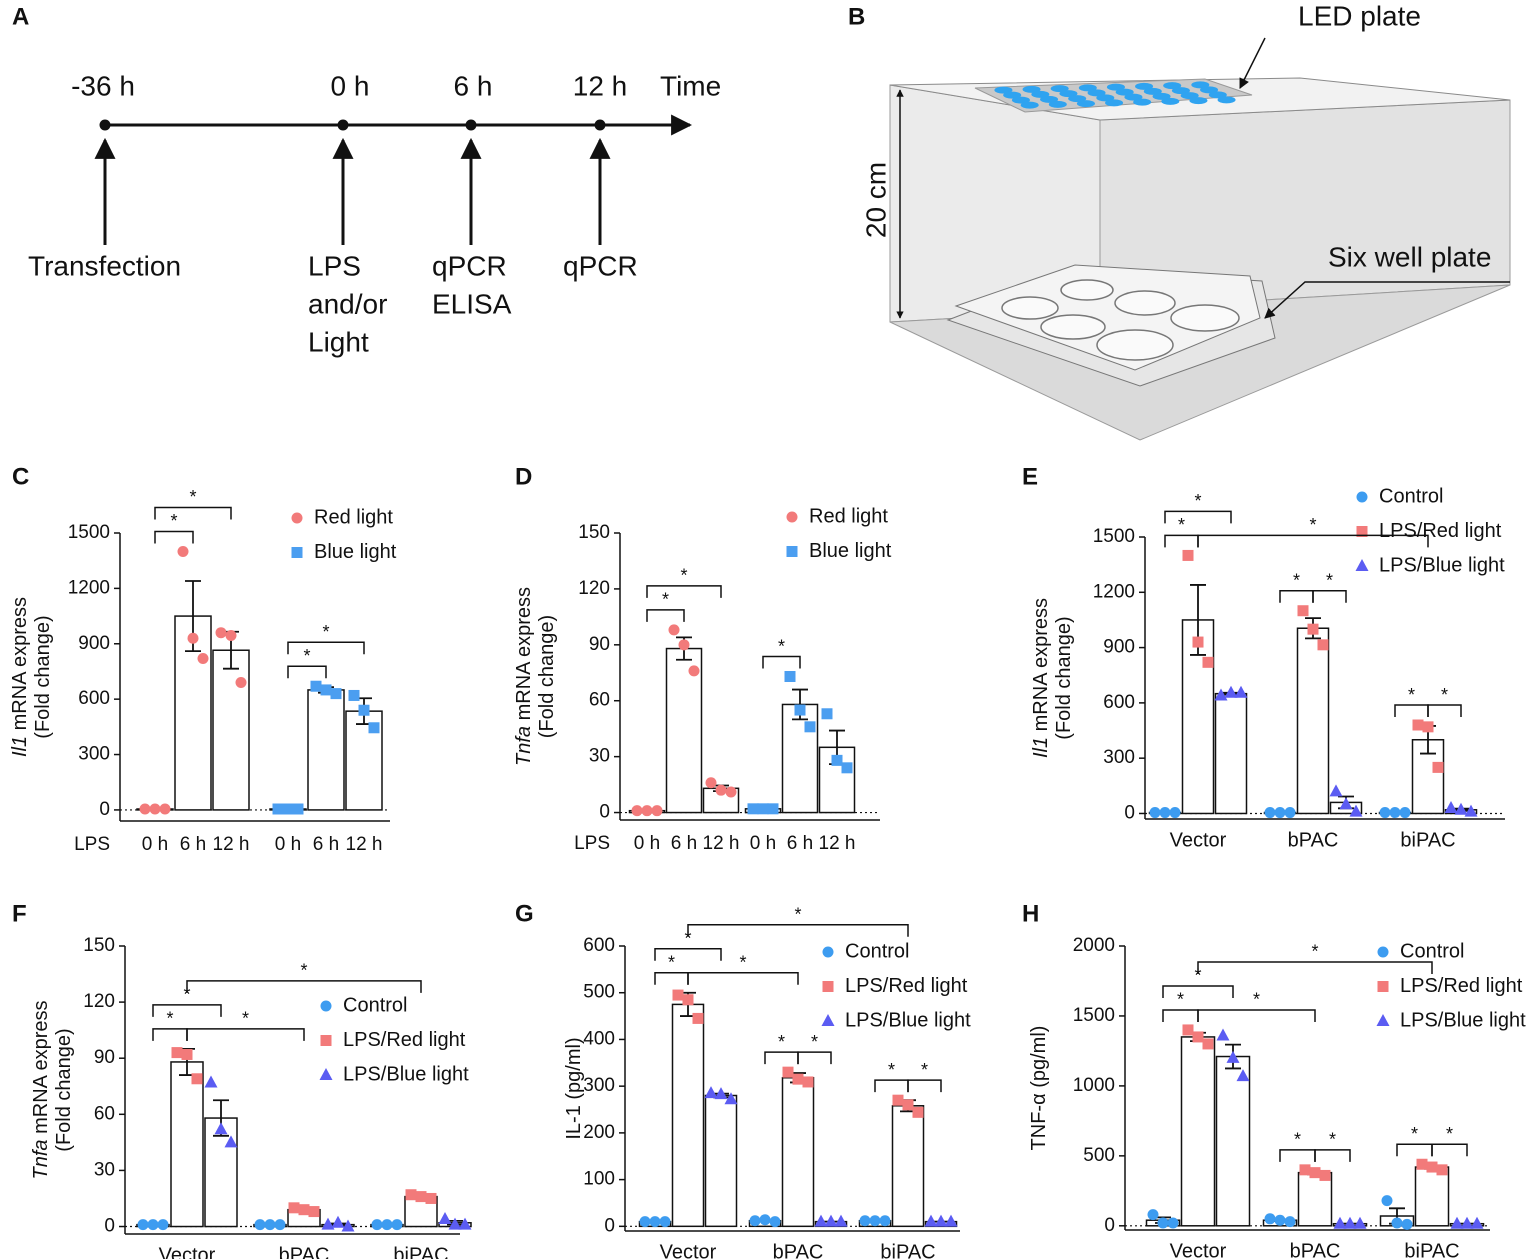 The width and height of the screenshot is (1540, 1259). I want to click on panel-label: F, so click(19, 913).